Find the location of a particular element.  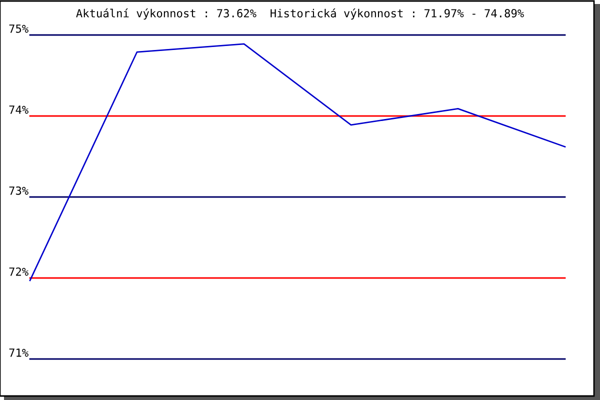

y-tick-label: 71% is located at coordinates (18, 352).